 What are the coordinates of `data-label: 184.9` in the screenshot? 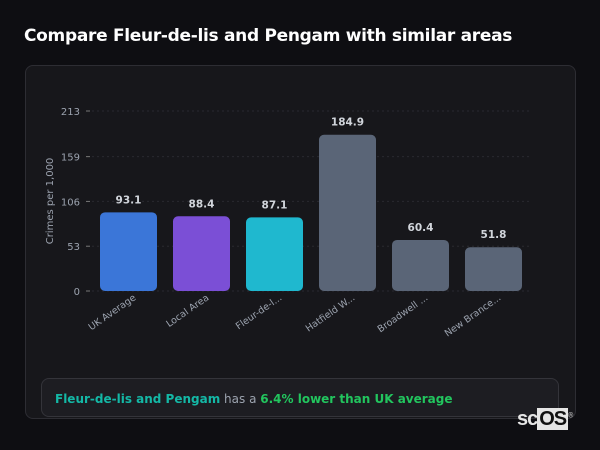 It's located at (347, 123).